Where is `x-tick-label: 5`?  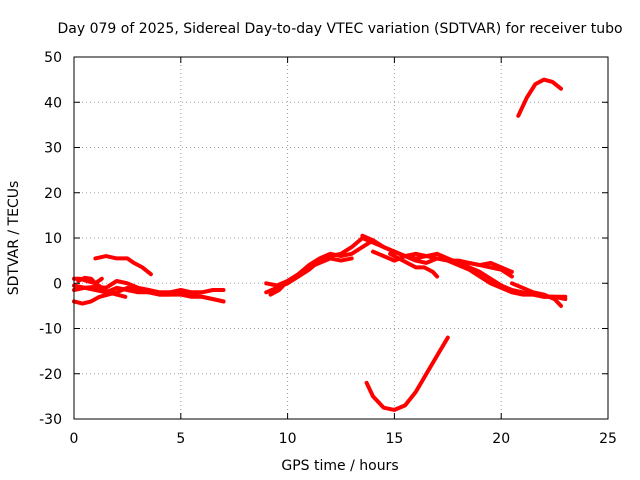
x-tick-label: 5 is located at coordinates (180, 439).